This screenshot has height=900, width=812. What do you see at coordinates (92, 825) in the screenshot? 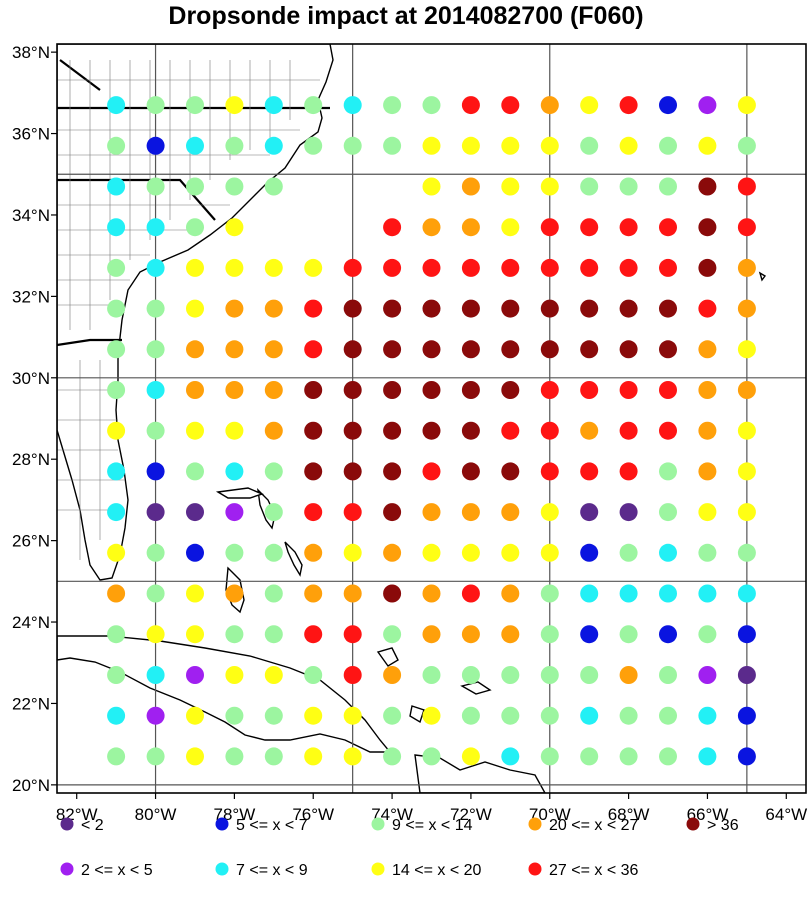
I see `legend-label: < 2` at bounding box center [92, 825].